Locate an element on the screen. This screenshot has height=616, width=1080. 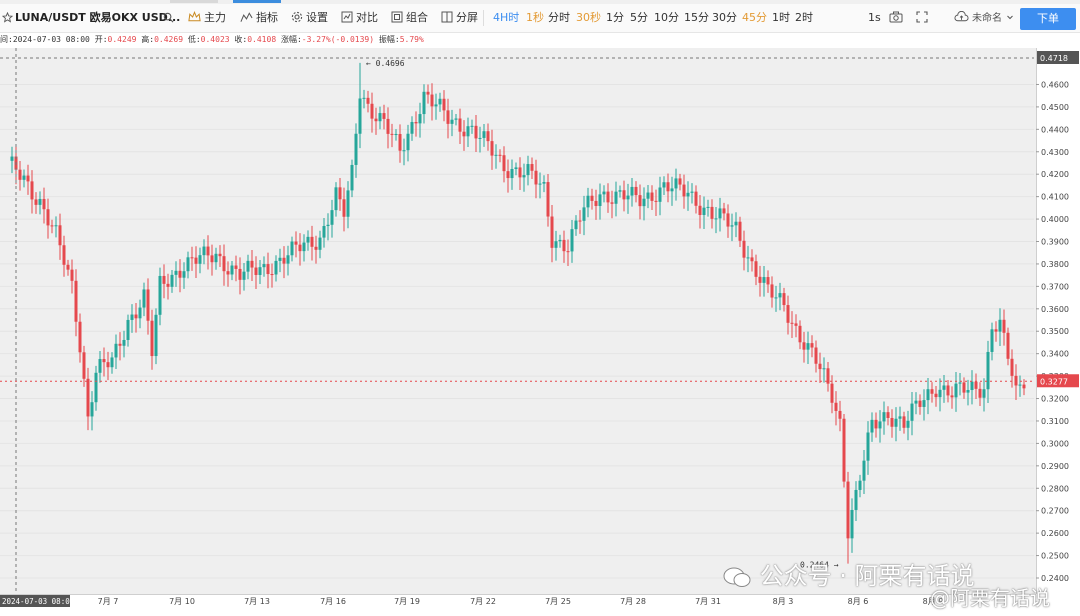
interval-4h: 4H时 is located at coordinates (506, 17).